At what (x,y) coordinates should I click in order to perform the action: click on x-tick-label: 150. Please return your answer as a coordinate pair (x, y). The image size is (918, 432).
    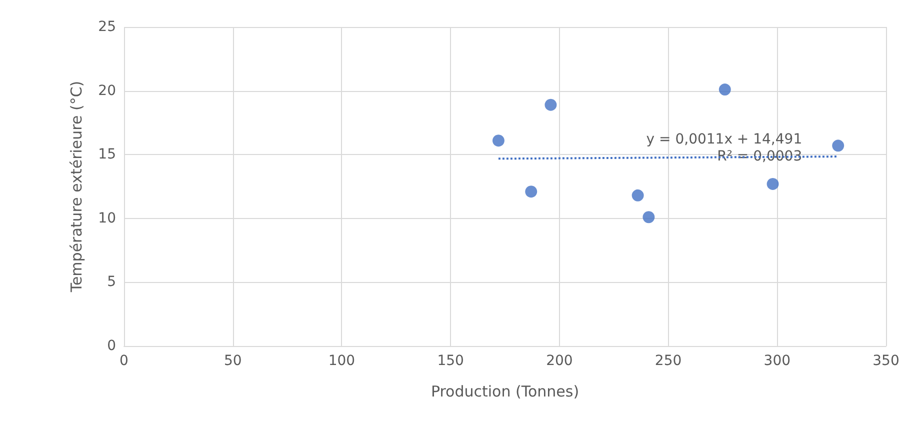
    Looking at the image, I should click on (450, 361).